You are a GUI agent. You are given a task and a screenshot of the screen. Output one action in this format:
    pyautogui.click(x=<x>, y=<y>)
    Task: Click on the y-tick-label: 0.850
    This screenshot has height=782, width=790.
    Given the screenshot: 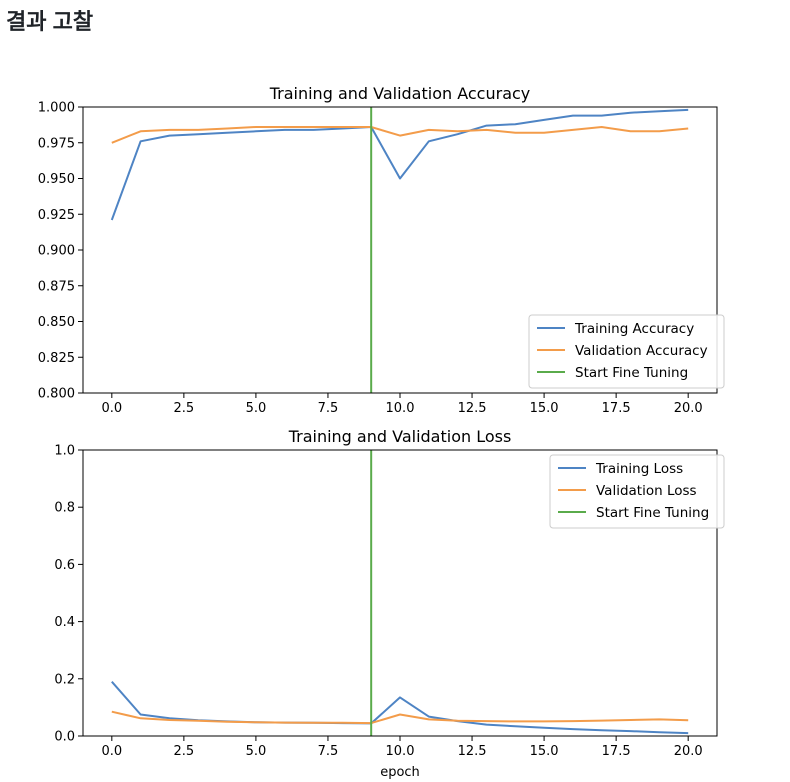 What is the action you would take?
    pyautogui.click(x=56, y=322)
    